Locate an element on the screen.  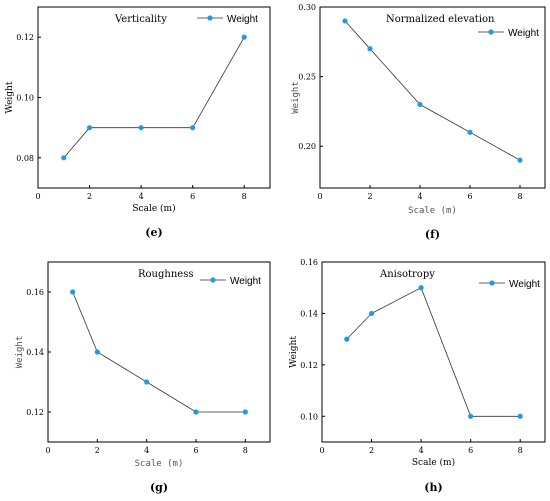
panel-label: (f) is located at coordinates (432, 234).